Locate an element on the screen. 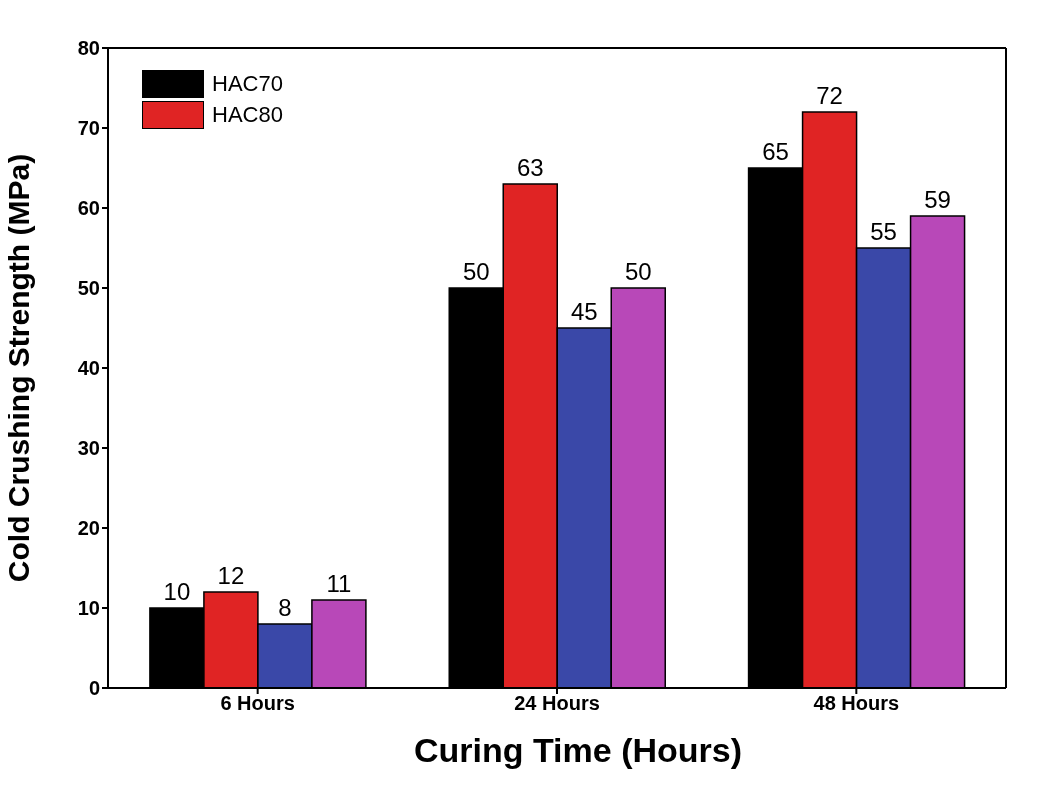 This screenshot has height=800, width=1041. y-tick-label: 70 is located at coordinates (88, 128).